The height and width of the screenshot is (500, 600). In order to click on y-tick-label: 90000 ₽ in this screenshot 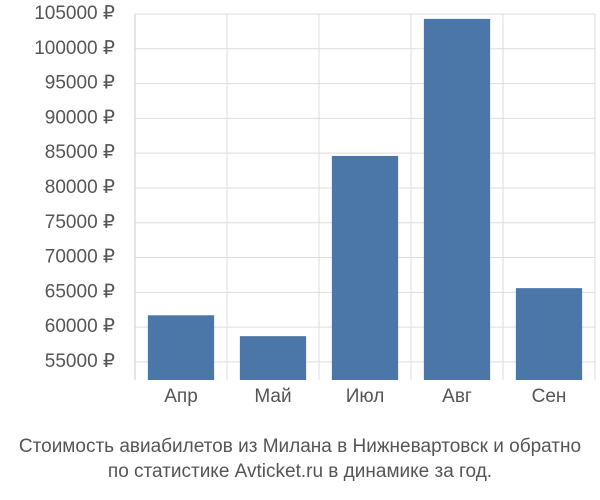, I will do `click(80, 117)`.